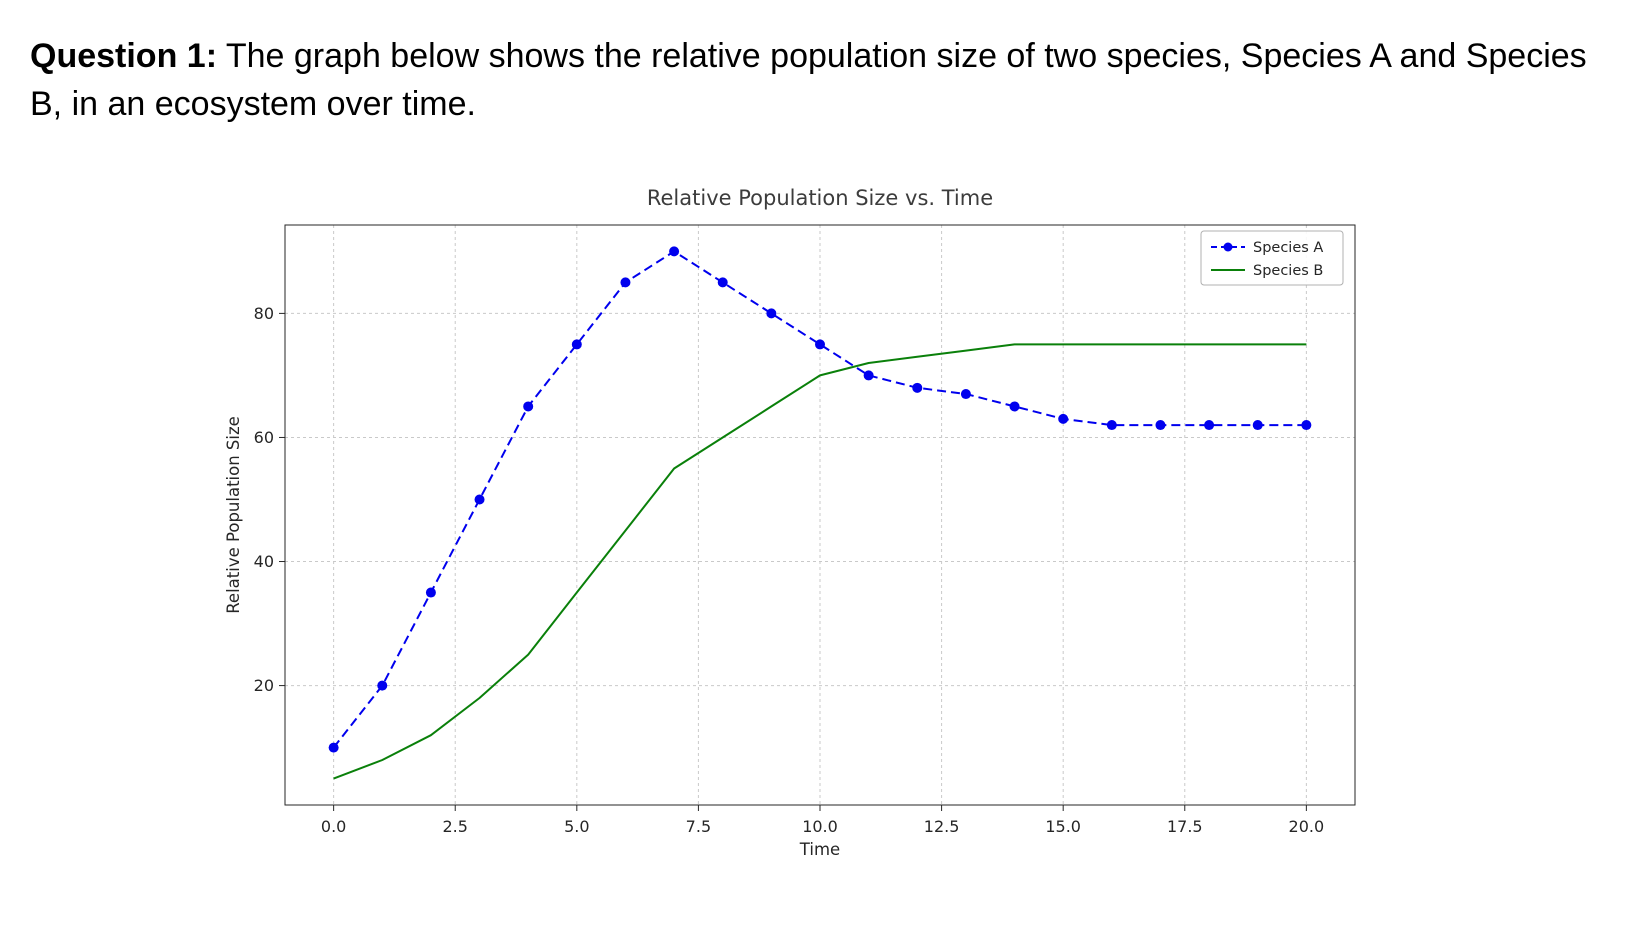 The height and width of the screenshot is (935, 1648). Describe the element at coordinates (820, 198) in the screenshot. I see `chart-title: Relative Population Size vs. Time` at that location.